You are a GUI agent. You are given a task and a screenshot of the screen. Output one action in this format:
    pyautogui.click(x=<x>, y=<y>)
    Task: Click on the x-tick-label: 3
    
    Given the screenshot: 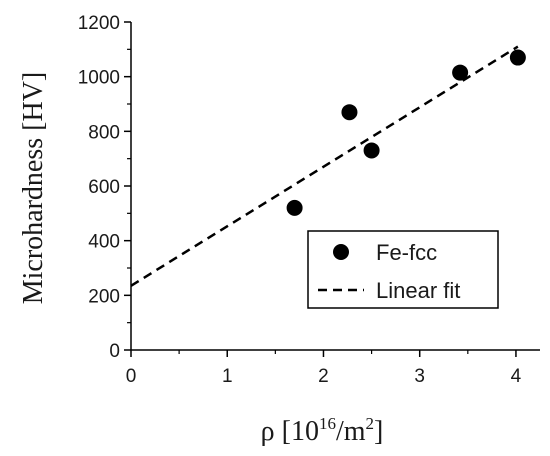 What is the action you would take?
    pyautogui.click(x=419, y=376)
    